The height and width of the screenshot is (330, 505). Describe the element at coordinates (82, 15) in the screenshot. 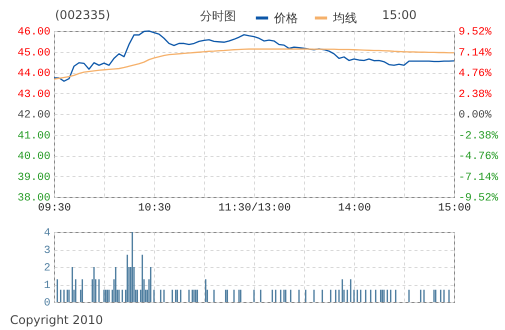

I see `chart-title: (002335)` at that location.